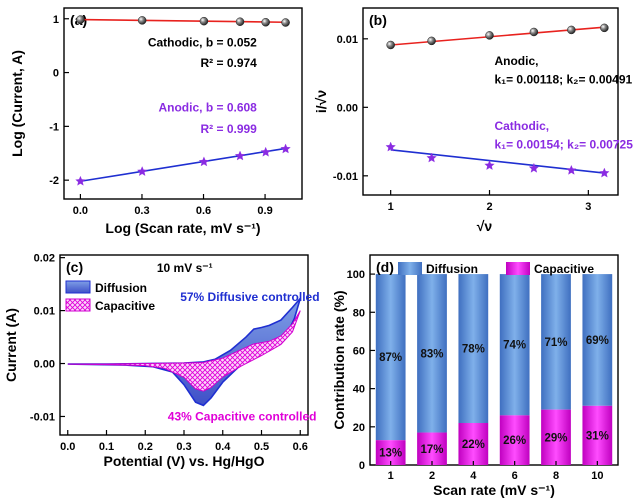 The image size is (633, 500). What do you see at coordinates (362, 466) in the screenshot?
I see `panel-d-ytick-label: 0` at bounding box center [362, 466].